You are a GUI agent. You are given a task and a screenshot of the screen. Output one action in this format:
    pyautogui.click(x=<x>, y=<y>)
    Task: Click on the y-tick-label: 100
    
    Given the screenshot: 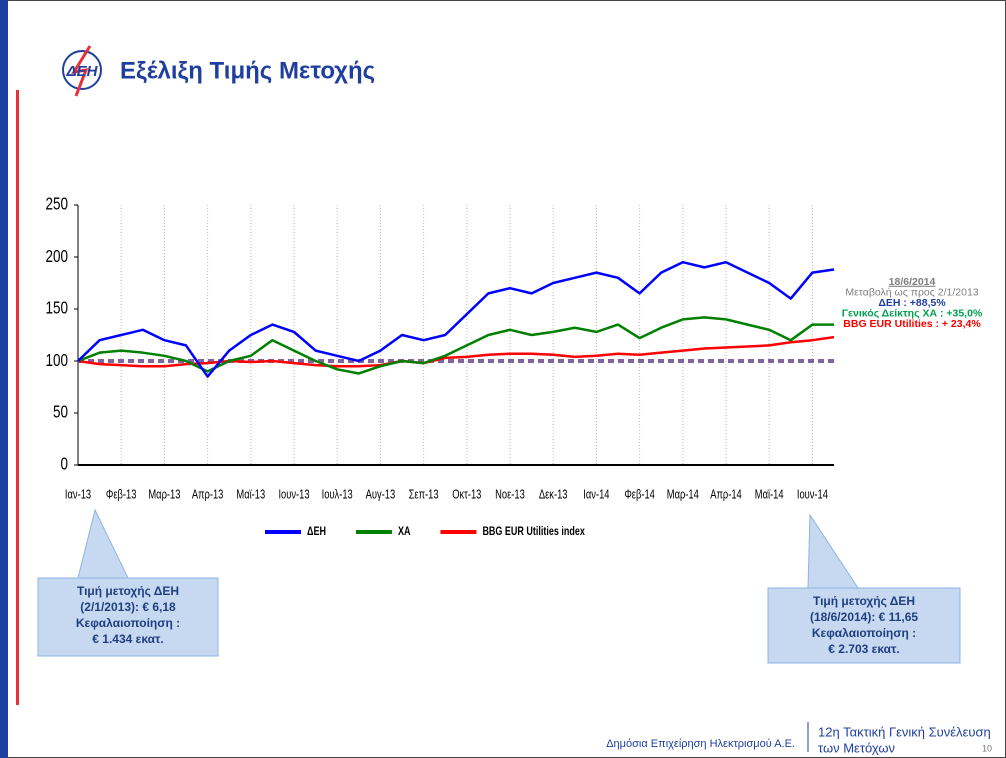 What is the action you would take?
    pyautogui.click(x=57, y=360)
    